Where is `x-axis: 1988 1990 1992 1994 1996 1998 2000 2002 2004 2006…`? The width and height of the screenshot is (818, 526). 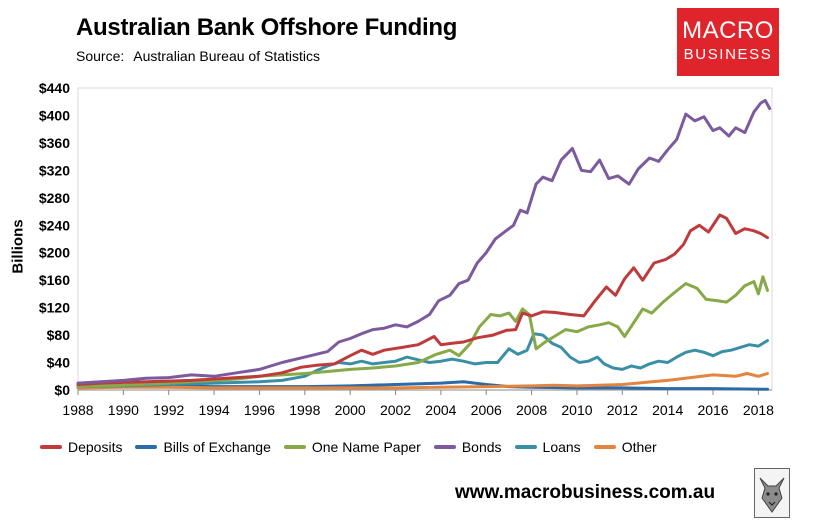
x-axis: 1988 1990 1992 1994 1996 1998 2000 2002 2004 2006… is located at coordinates (418, 403).